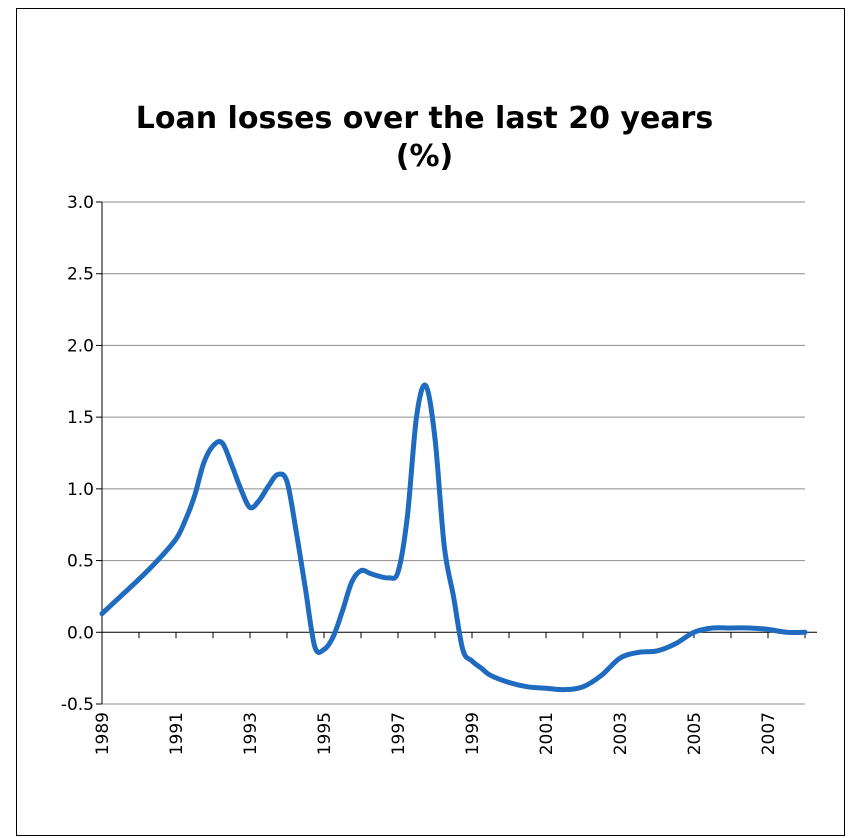 This screenshot has width=849, height=838. I want to click on y-tick-label: 1.0, so click(80, 490).